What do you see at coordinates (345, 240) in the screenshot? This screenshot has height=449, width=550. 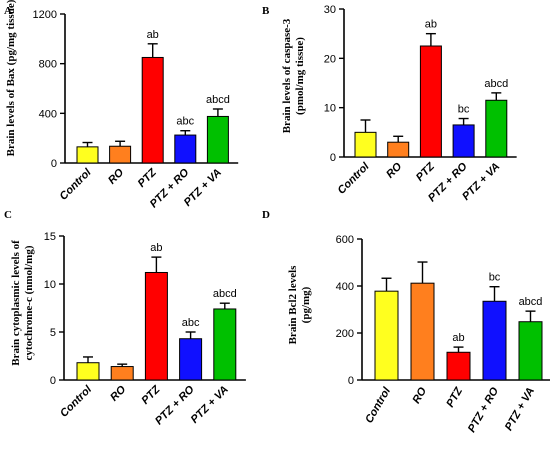 I see `y-tick-label: 600` at bounding box center [345, 240].